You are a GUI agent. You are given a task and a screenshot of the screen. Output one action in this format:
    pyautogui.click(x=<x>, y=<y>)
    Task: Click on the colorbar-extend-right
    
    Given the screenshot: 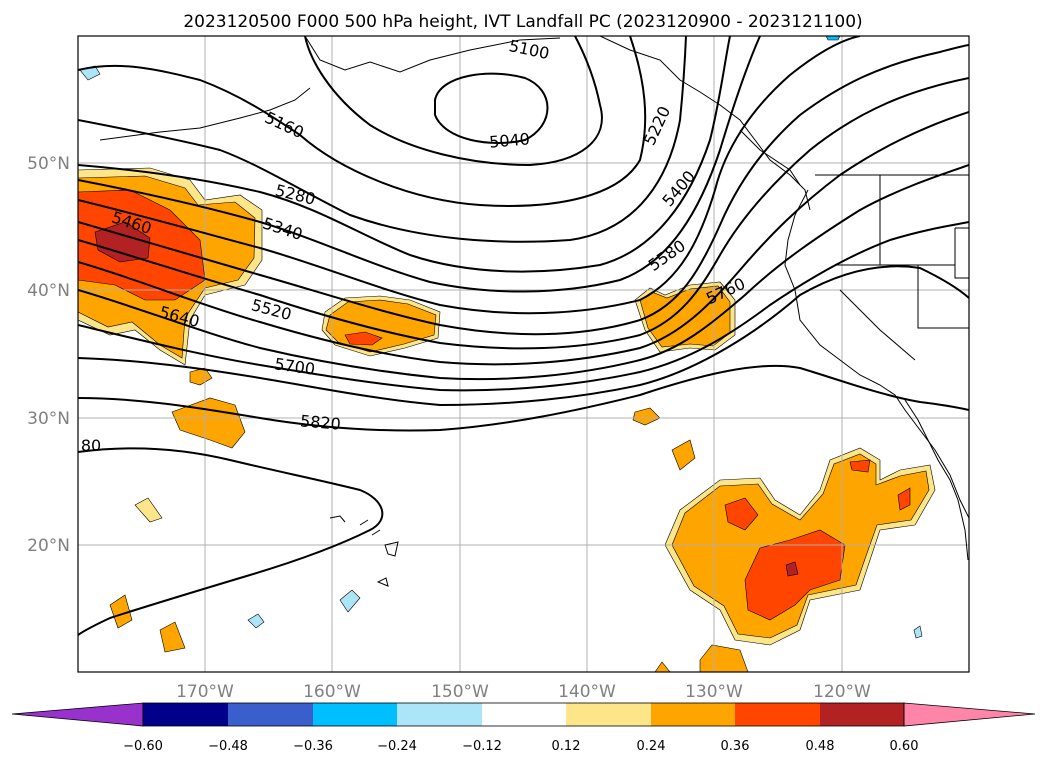 What is the action you would take?
    pyautogui.click(x=969, y=714)
    